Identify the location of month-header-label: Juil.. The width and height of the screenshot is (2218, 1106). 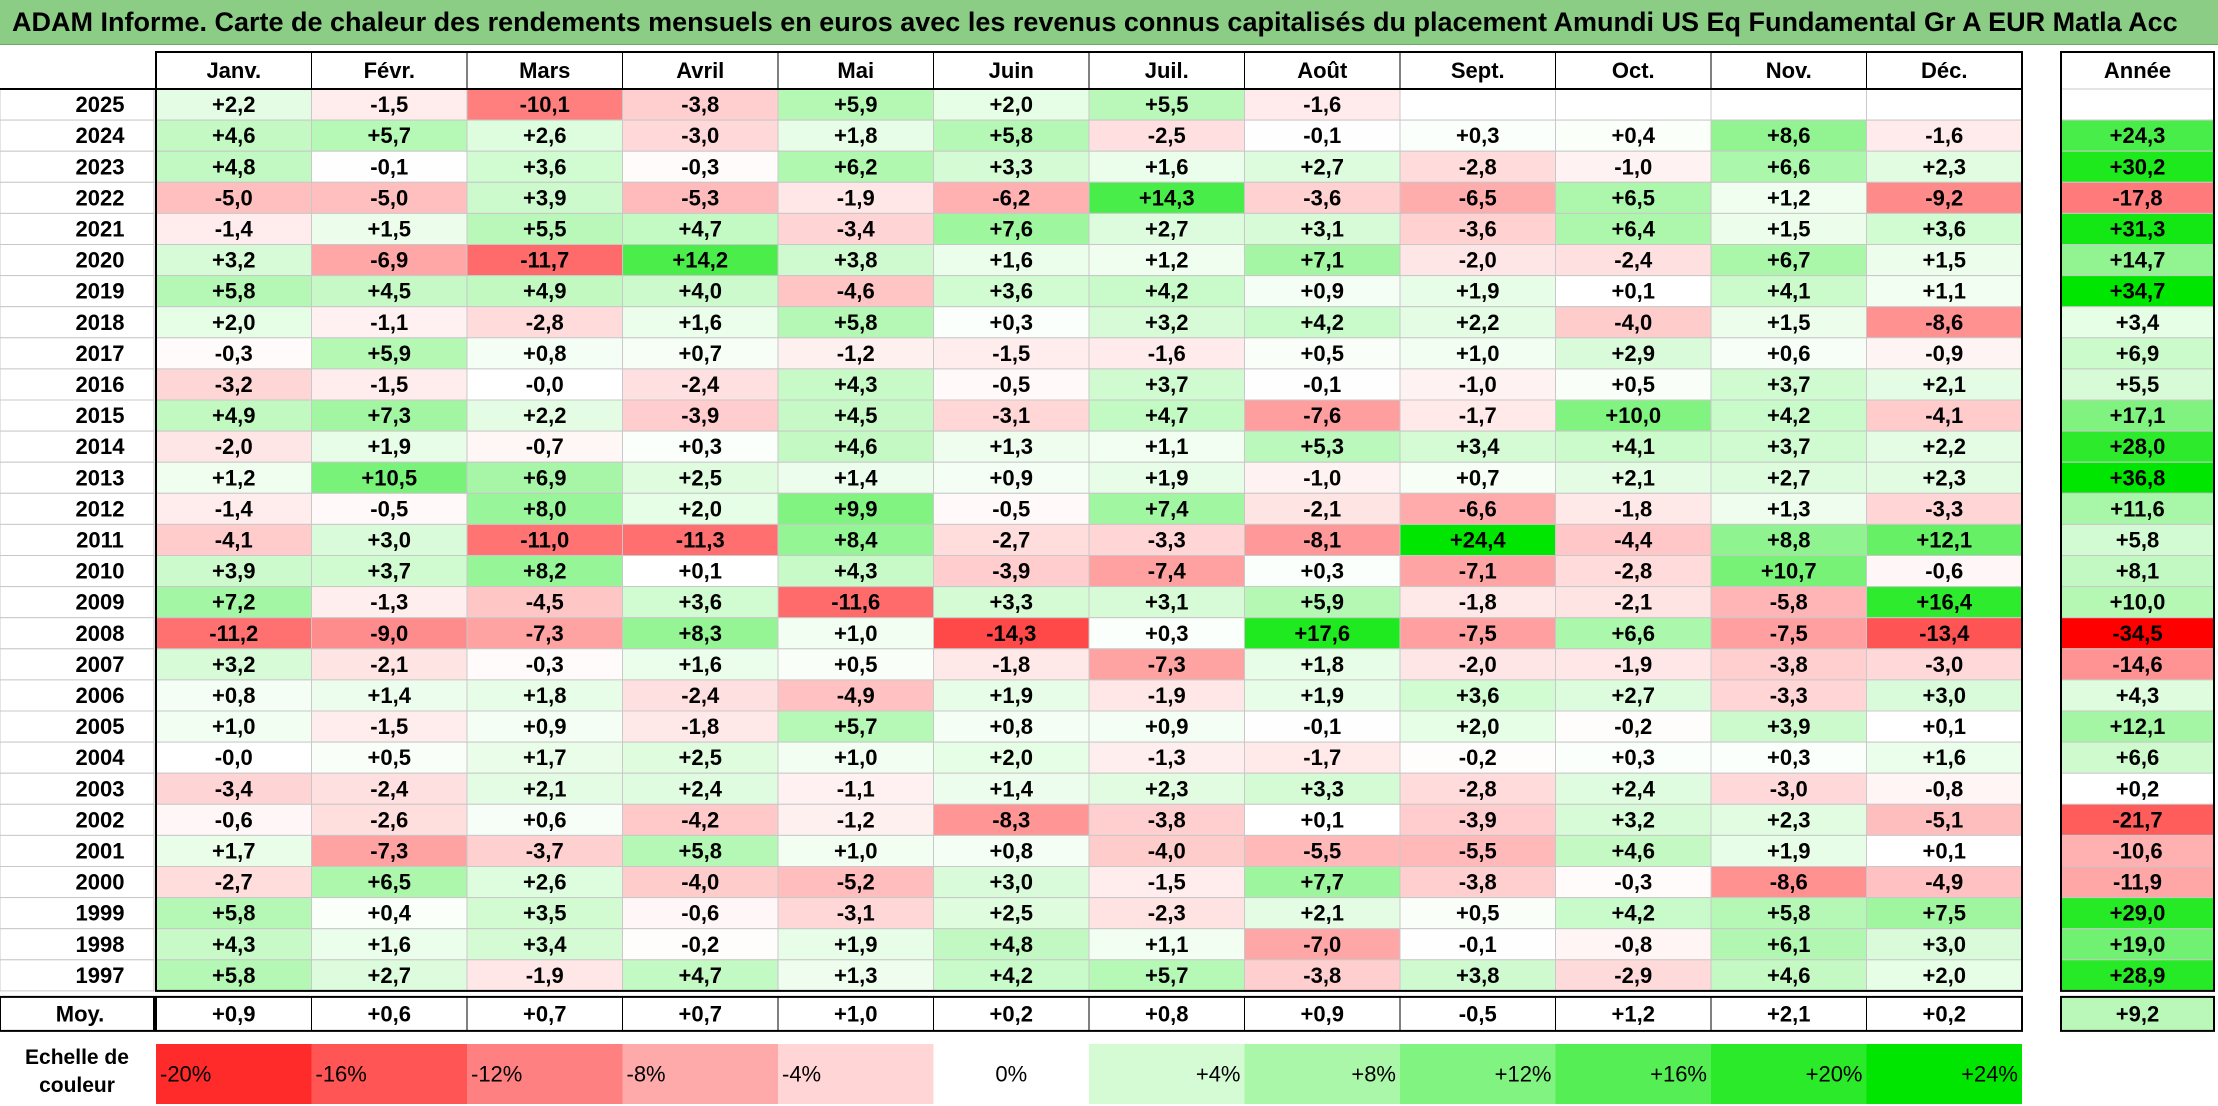
(1167, 70).